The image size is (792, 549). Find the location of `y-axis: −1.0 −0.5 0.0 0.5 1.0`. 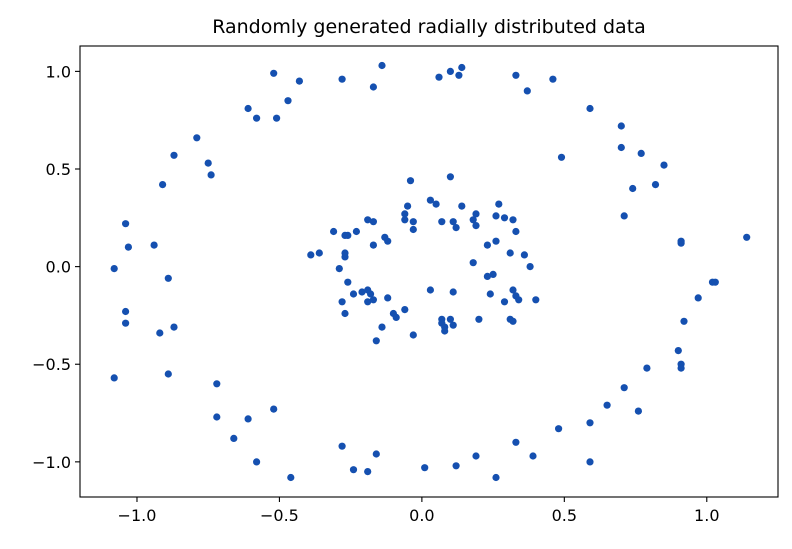

y-axis: −1.0 −0.5 0.0 0.5 1.0 is located at coordinates (56, 267).